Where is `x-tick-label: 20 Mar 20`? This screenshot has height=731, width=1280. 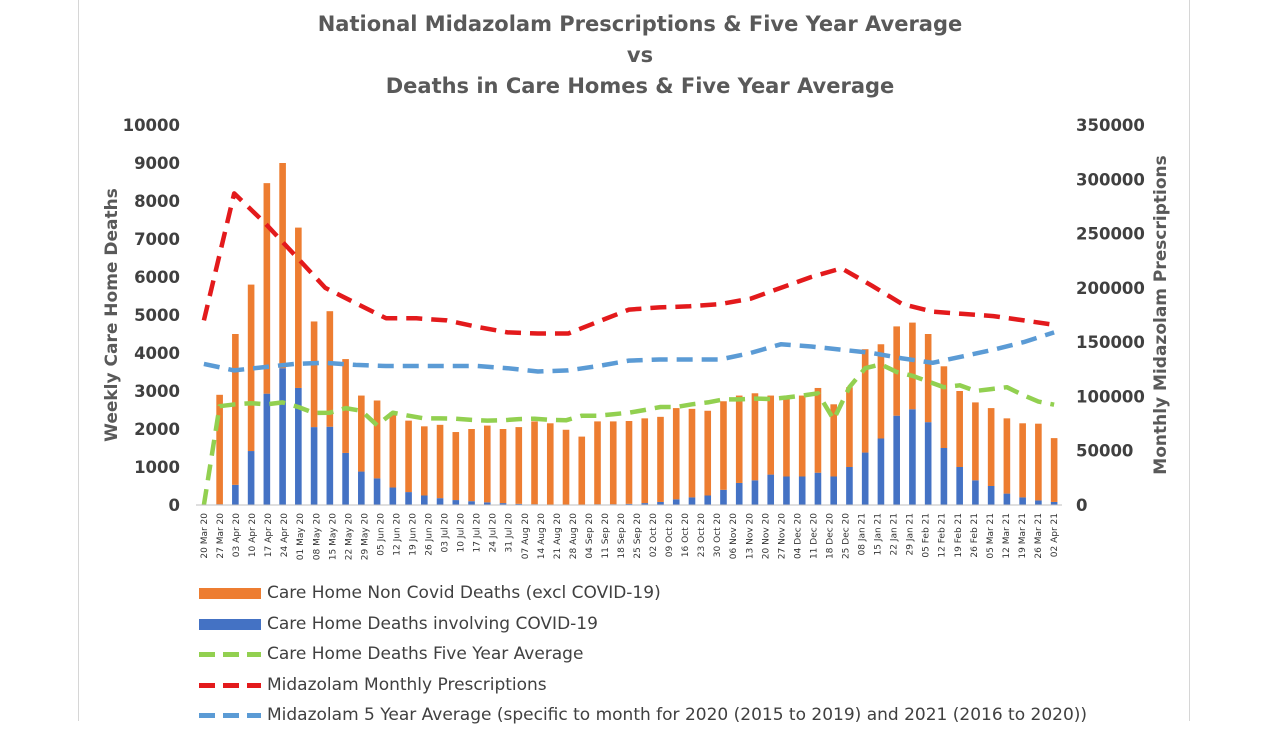
x-tick-label: 20 Mar 20 is located at coordinates (205, 536).